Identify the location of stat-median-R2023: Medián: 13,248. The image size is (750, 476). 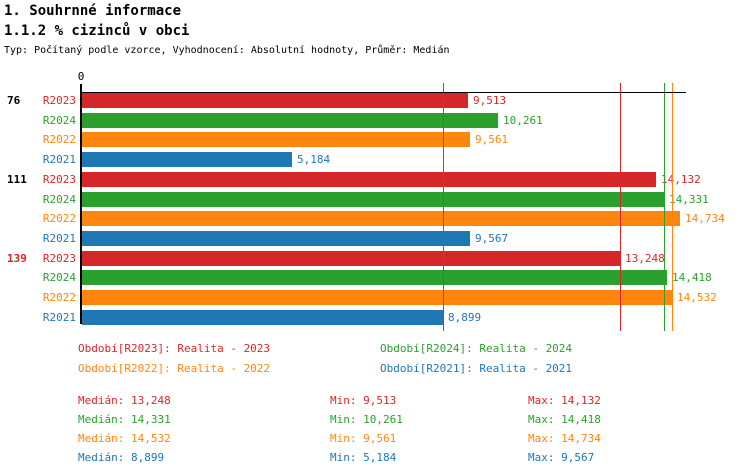
(124, 400).